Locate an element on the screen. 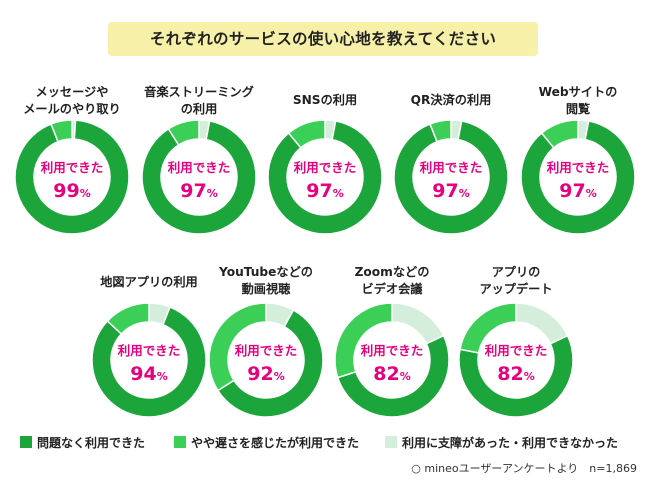  donut-title-line: 動画視聴 is located at coordinates (266, 289).